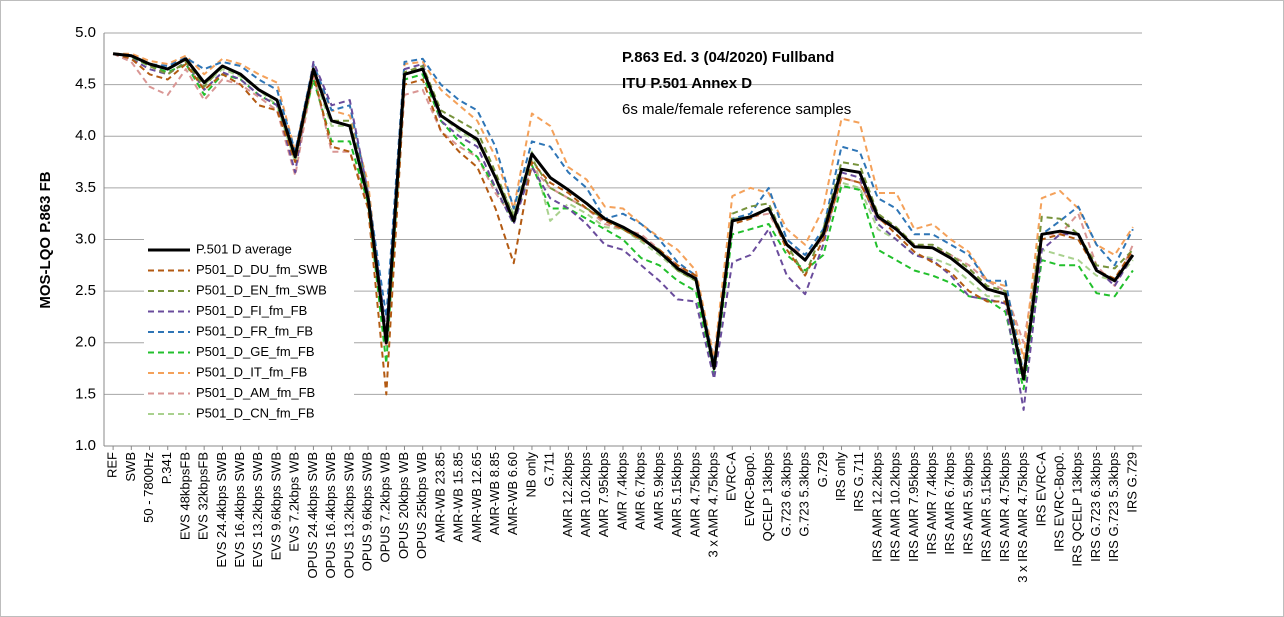  I want to click on x-tick-label: IRS AMR 10.2kbps, so click(895, 507).